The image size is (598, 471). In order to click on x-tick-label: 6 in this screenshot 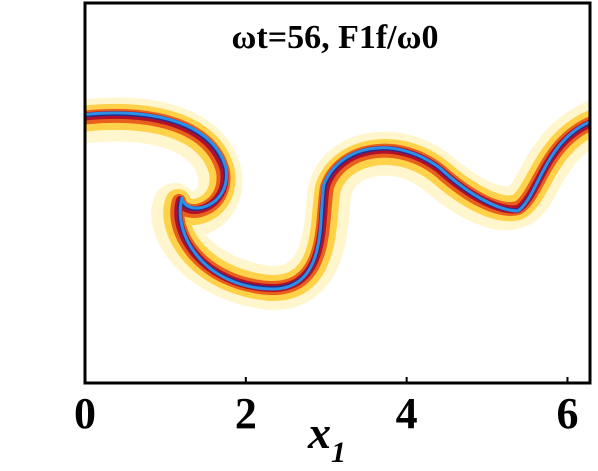, I will do `click(567, 413)`.